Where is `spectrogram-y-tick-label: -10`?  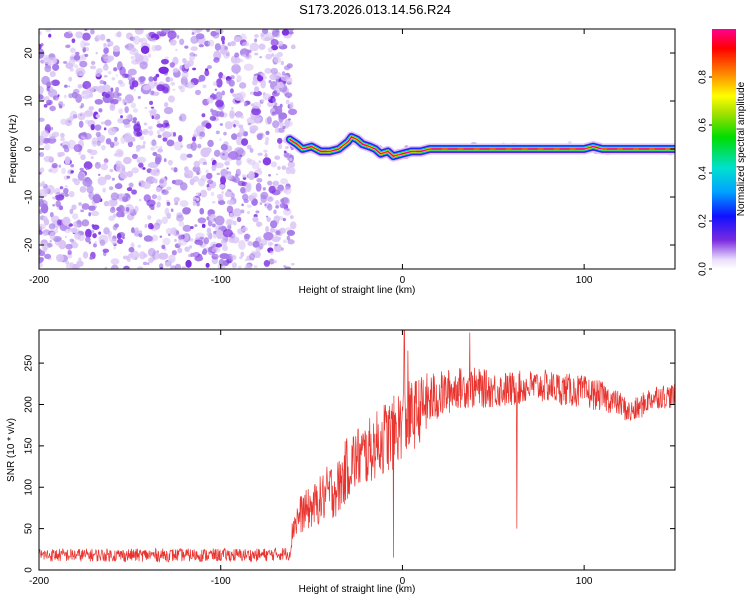 spectrogram-y-tick-label: -10 is located at coordinates (29, 196).